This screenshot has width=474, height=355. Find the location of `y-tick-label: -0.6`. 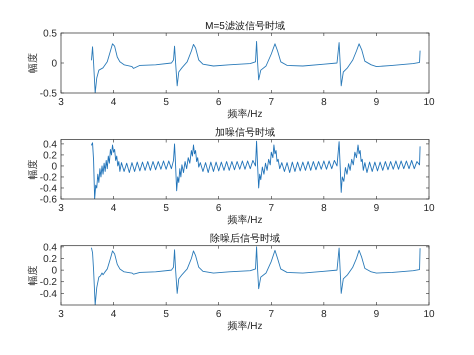

y-tick-label: -0.6 is located at coordinates (49, 200).